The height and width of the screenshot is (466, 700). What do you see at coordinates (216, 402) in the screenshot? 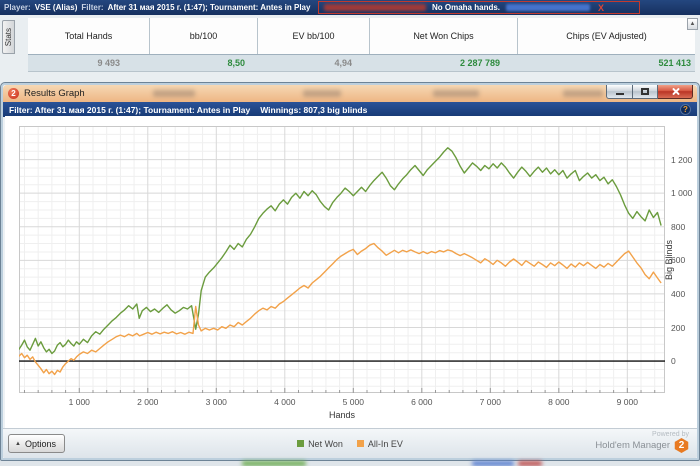
I see `x-tick-label: 3 000` at bounding box center [216, 402].